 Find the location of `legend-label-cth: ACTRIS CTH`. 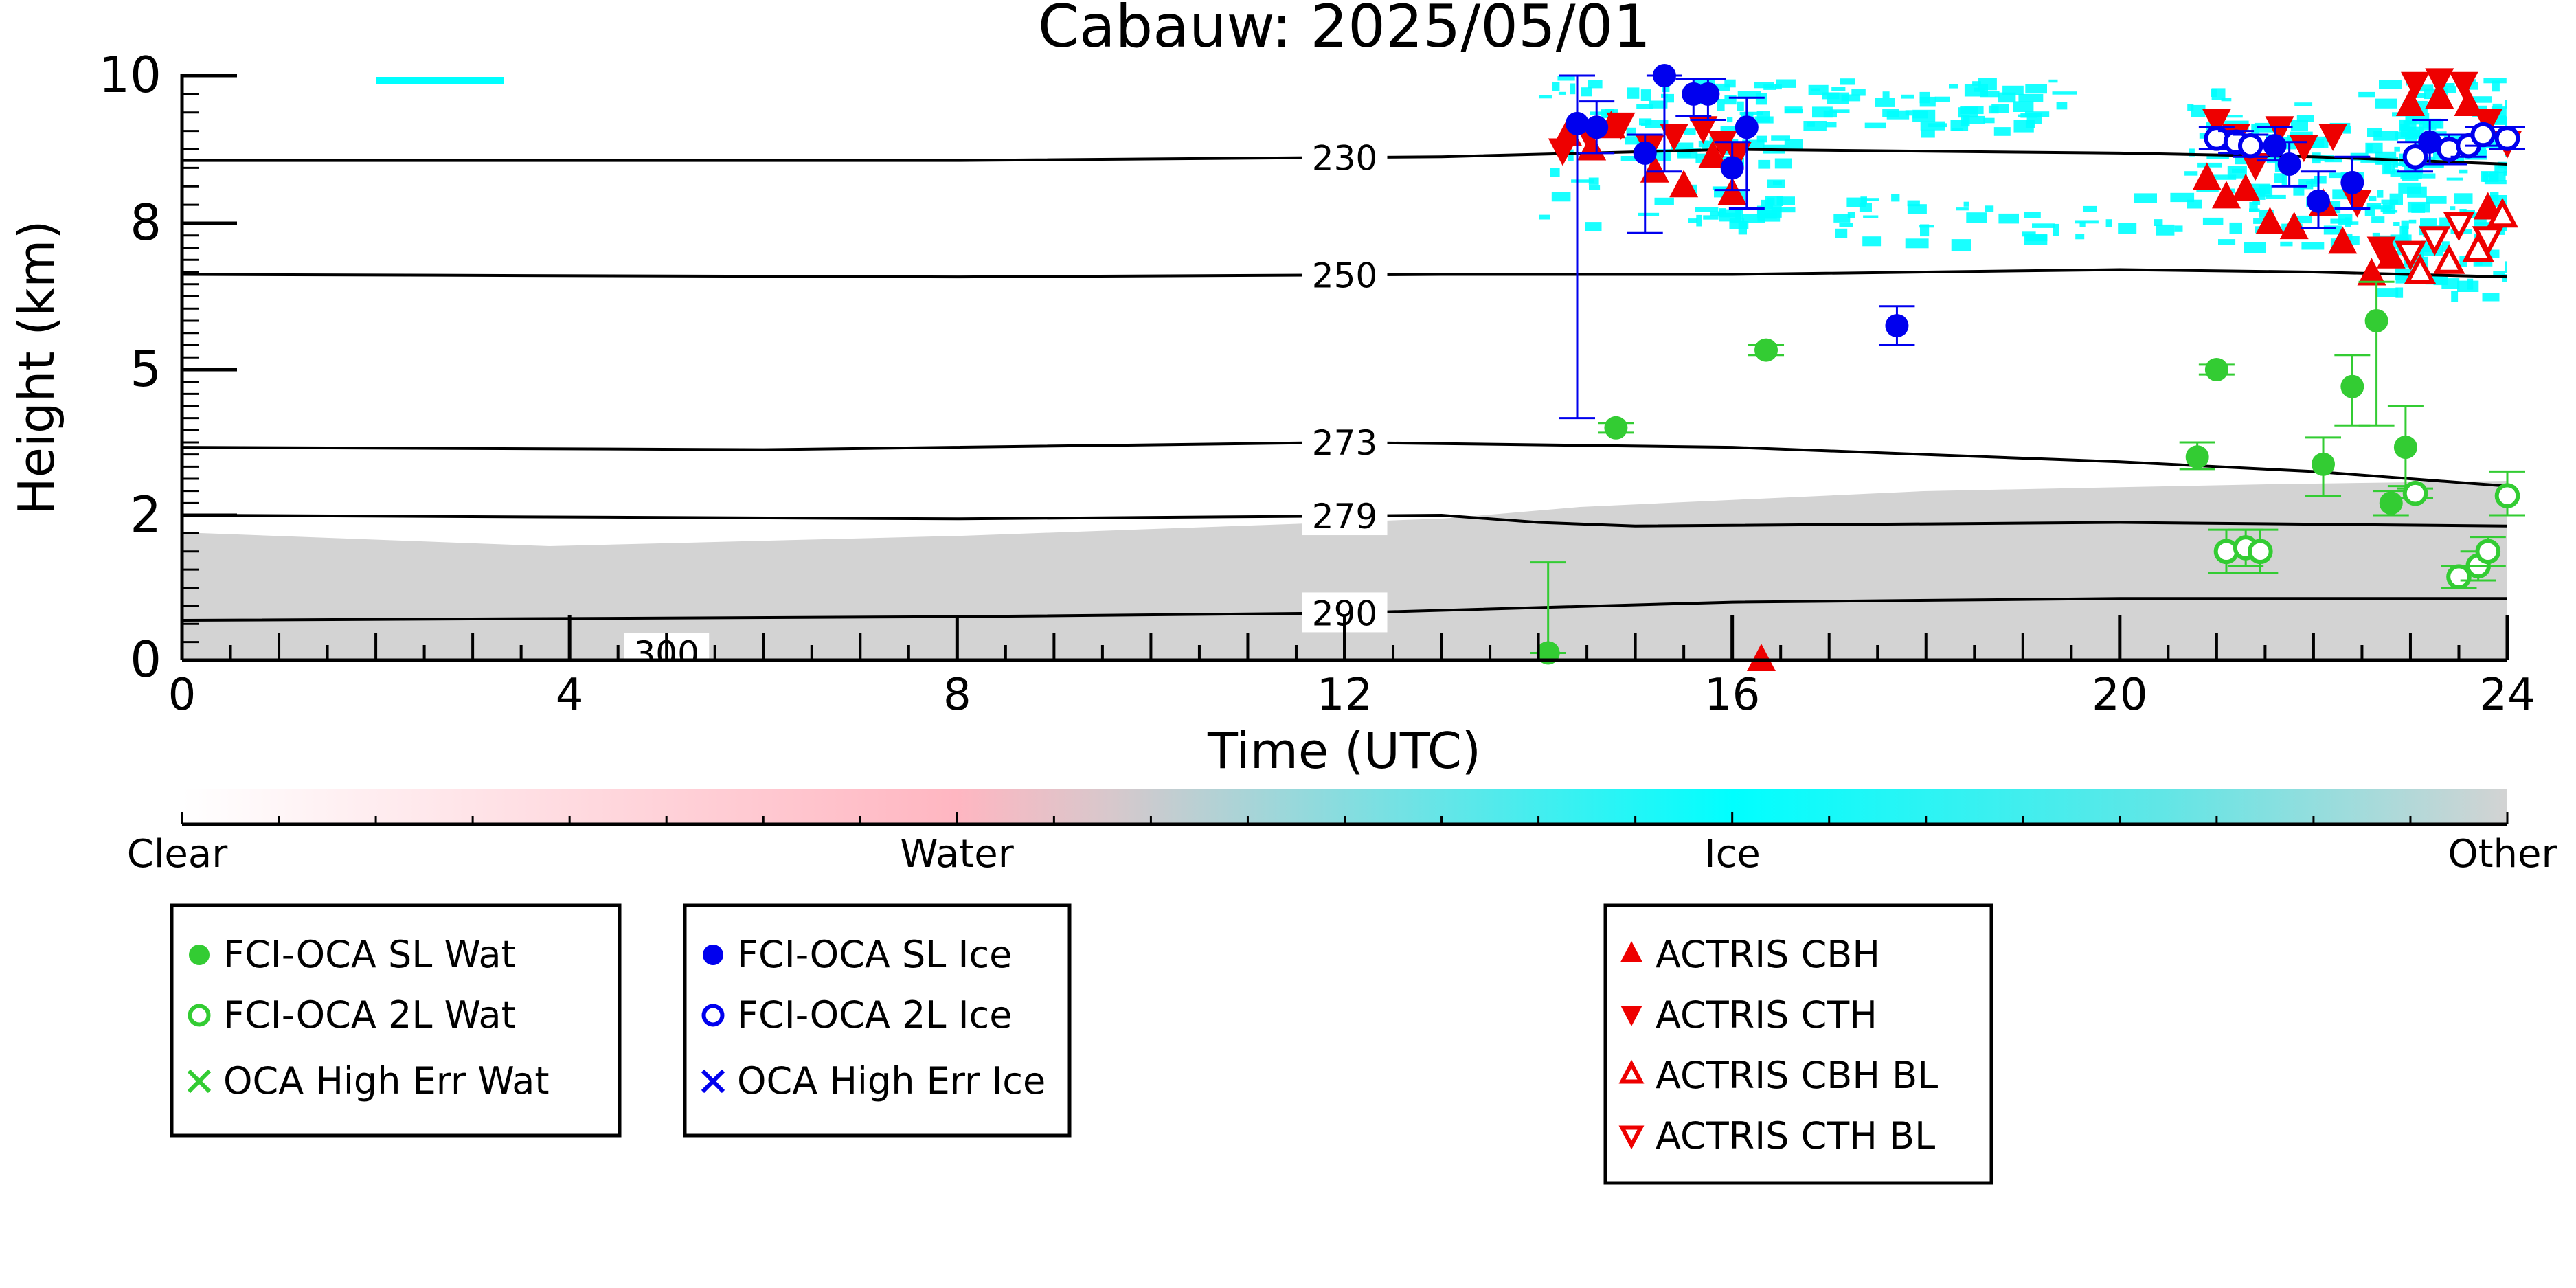

legend-label-cth: ACTRIS CTH is located at coordinates (1766, 1015).